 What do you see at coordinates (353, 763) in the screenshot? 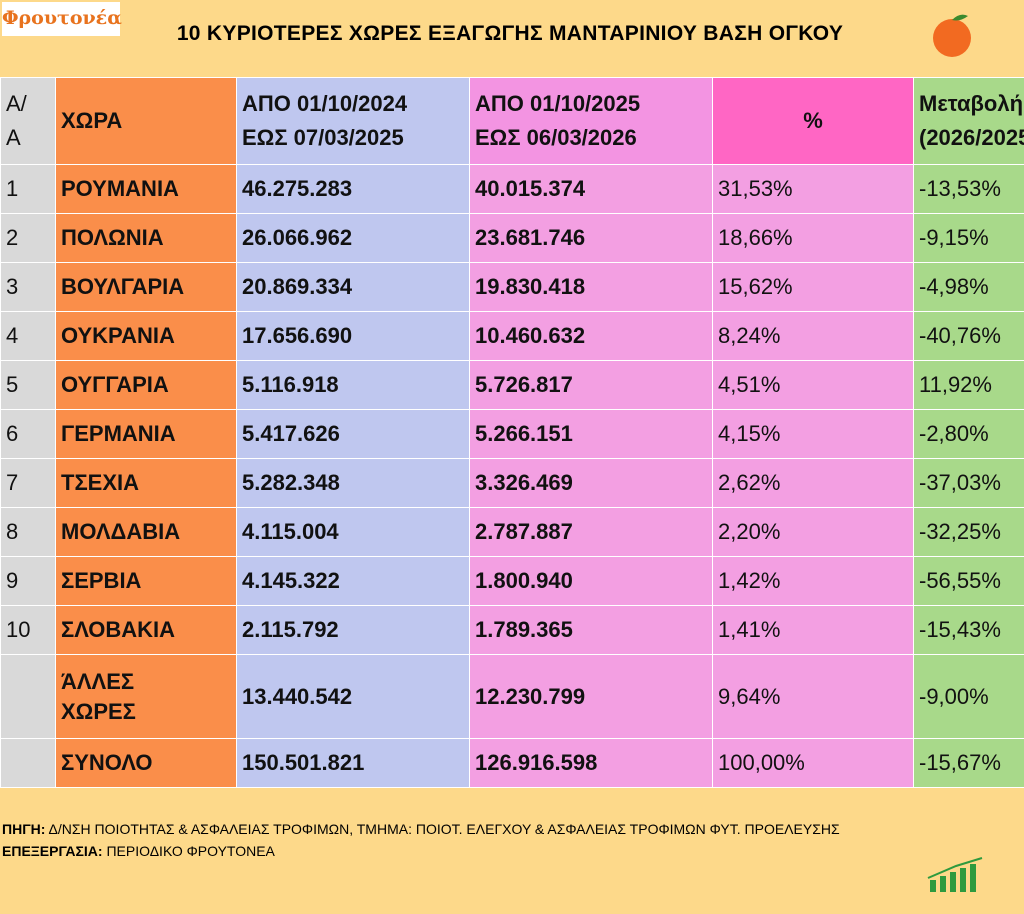
I see `cell: 150.501.821` at bounding box center [353, 763].